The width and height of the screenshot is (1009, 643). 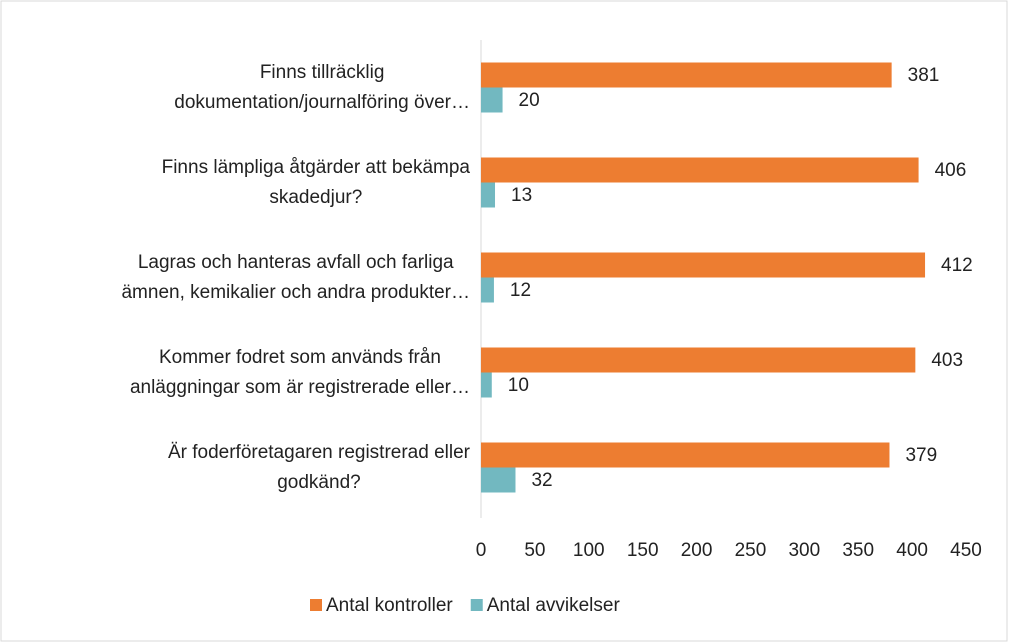 What do you see at coordinates (520, 290) in the screenshot?
I see `data-label: 12` at bounding box center [520, 290].